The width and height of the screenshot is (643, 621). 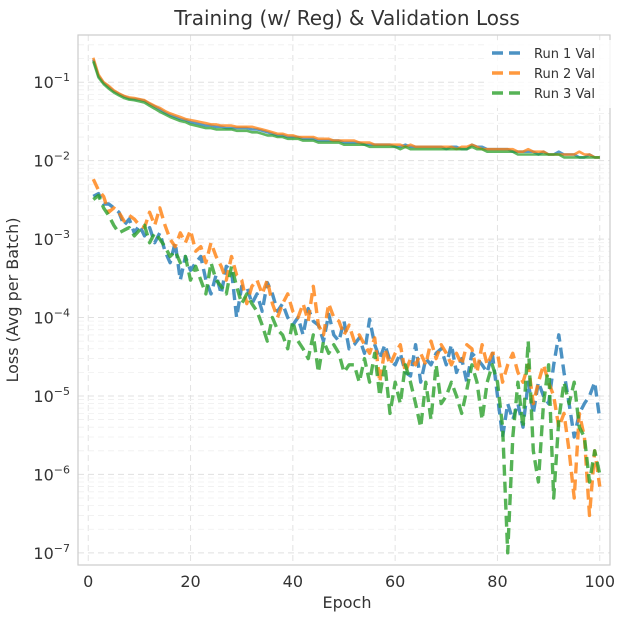 What do you see at coordinates (12, 299) in the screenshot?
I see `y-axis-label: Loss (Avg per Batch)` at bounding box center [12, 299].